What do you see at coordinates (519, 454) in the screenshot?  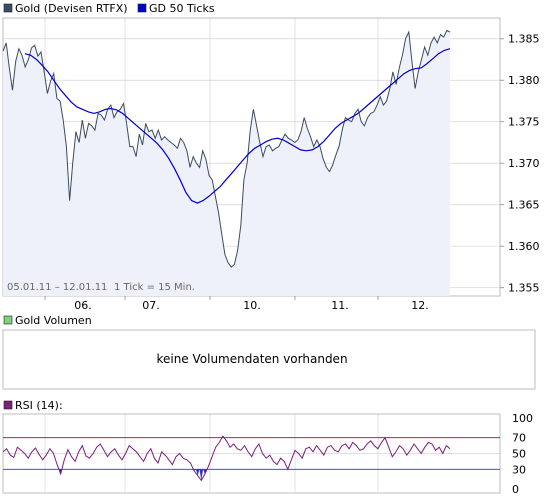 I see `rsi-y-tick-label: 50` at bounding box center [519, 454].